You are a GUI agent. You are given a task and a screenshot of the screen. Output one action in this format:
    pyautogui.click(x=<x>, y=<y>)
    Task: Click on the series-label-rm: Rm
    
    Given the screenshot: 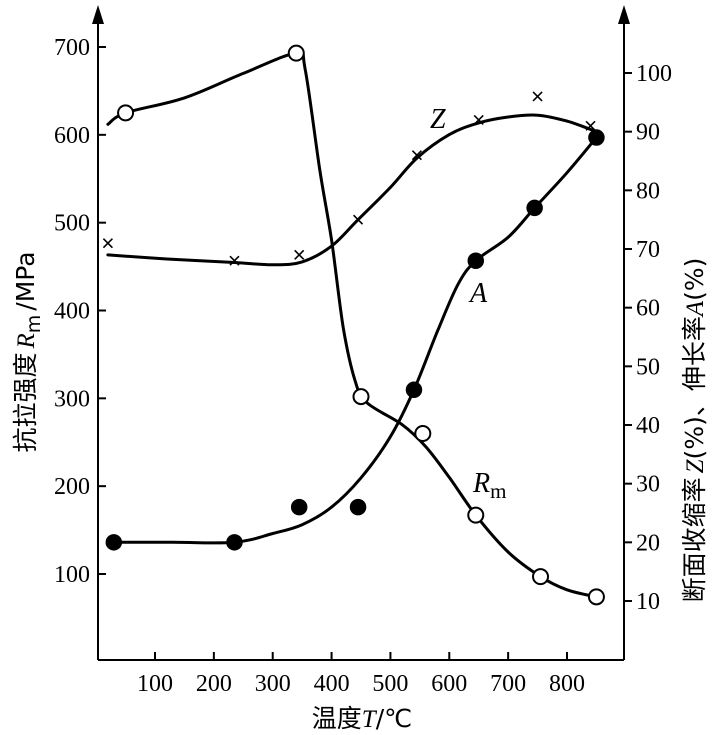 What is the action you would take?
    pyautogui.click(x=489, y=485)
    